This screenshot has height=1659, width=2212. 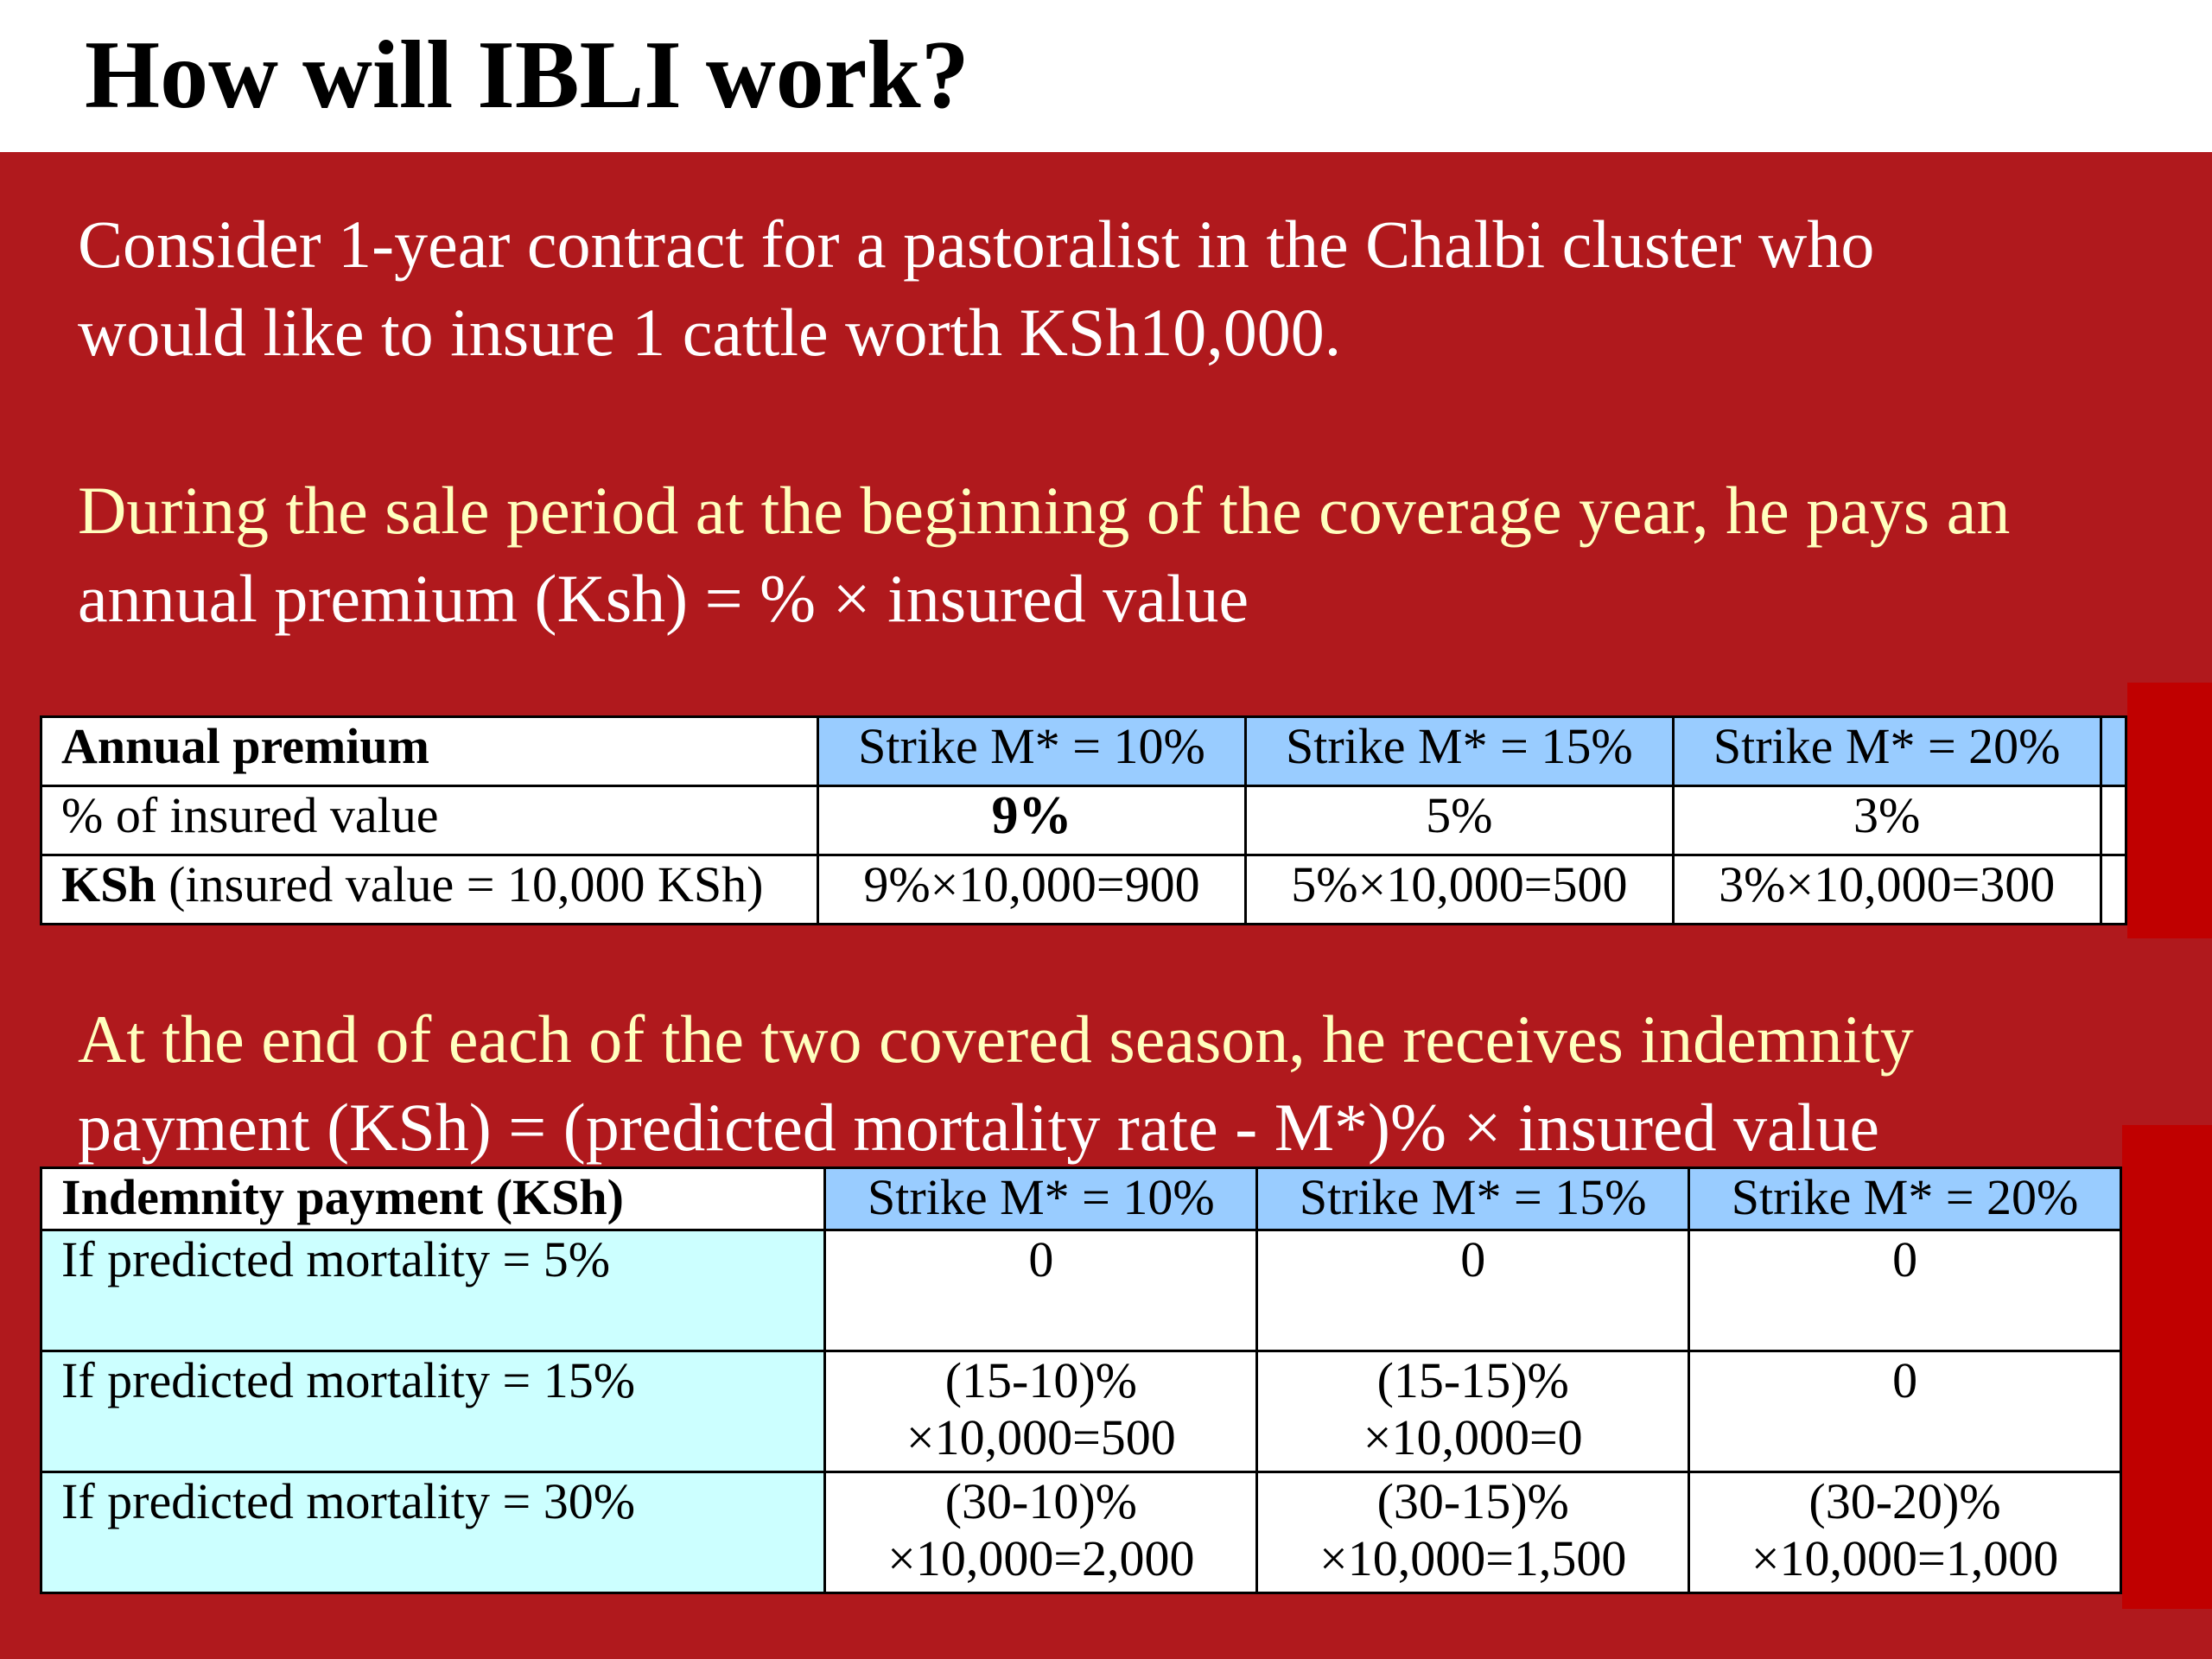 What do you see at coordinates (433, 1290) in the screenshot?
I see `indemnity-row-5-label: If predicted mortality = 5%` at bounding box center [433, 1290].